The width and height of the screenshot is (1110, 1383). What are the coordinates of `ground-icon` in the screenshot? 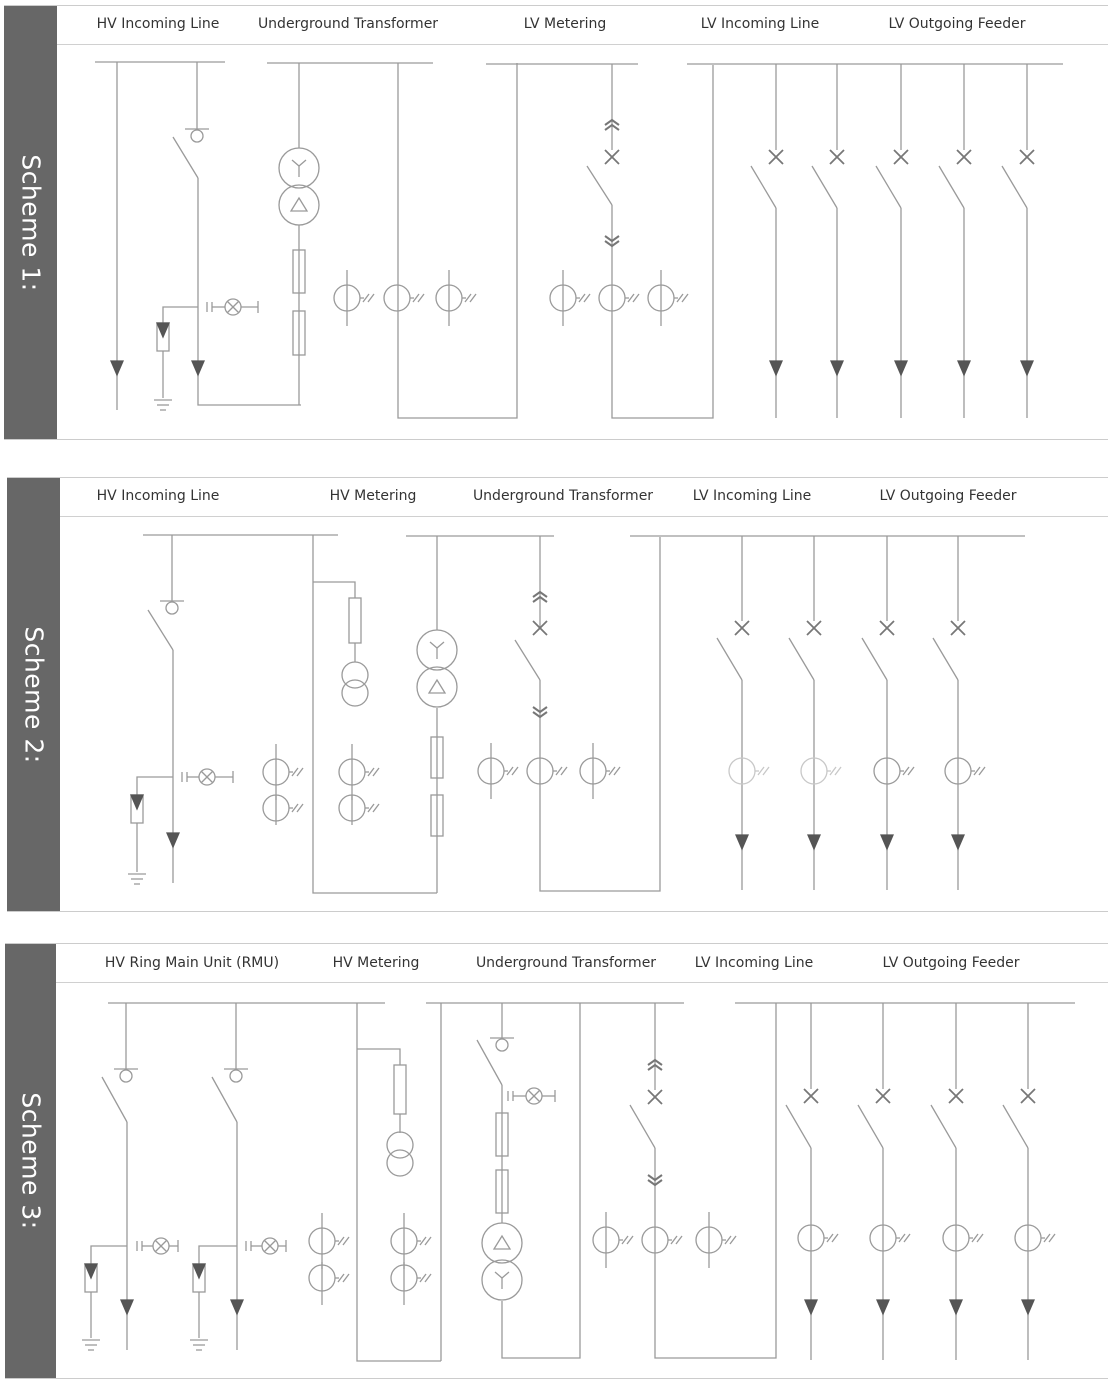 It's located at (163, 405).